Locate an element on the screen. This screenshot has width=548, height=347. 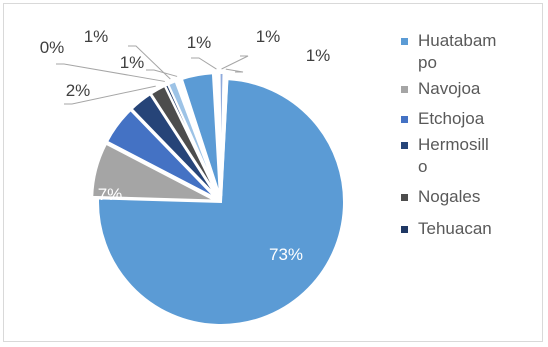
pie-slice-navojoa is located at coordinates (153, 172).